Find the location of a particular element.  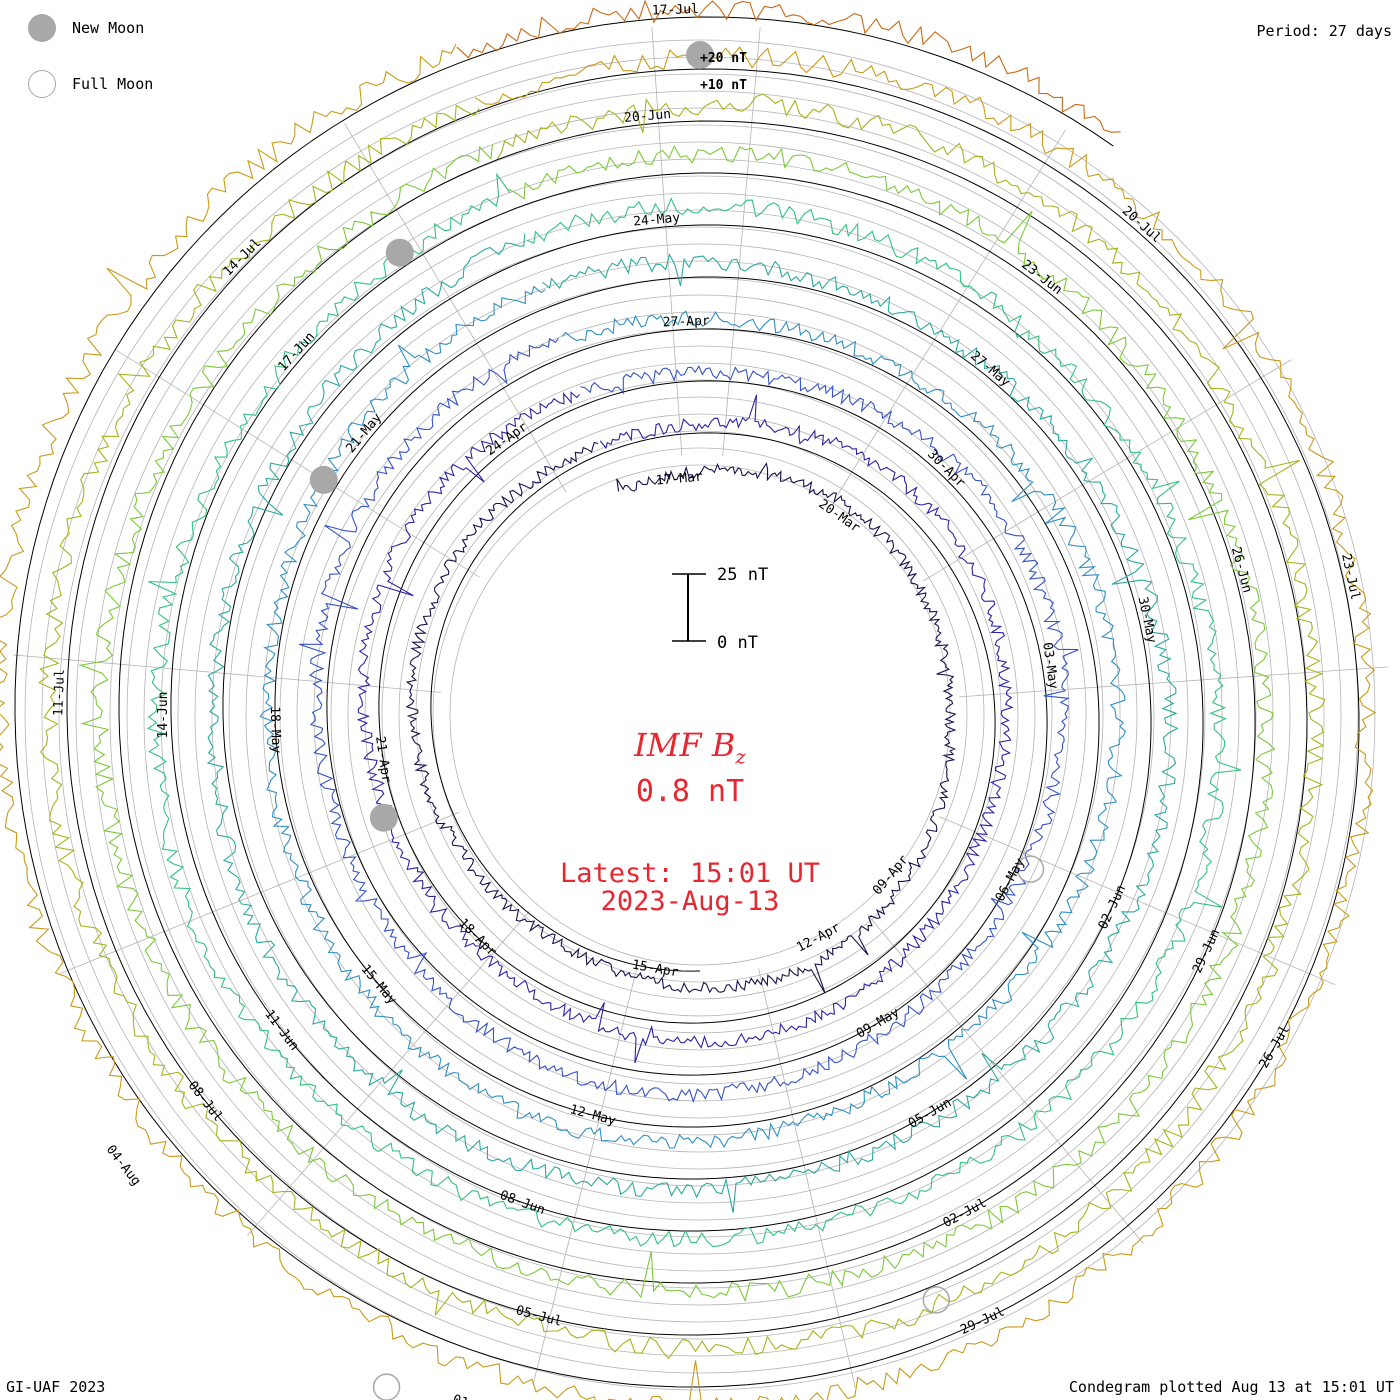

scale-bar-top-label: 25 nT is located at coordinates (742, 575).